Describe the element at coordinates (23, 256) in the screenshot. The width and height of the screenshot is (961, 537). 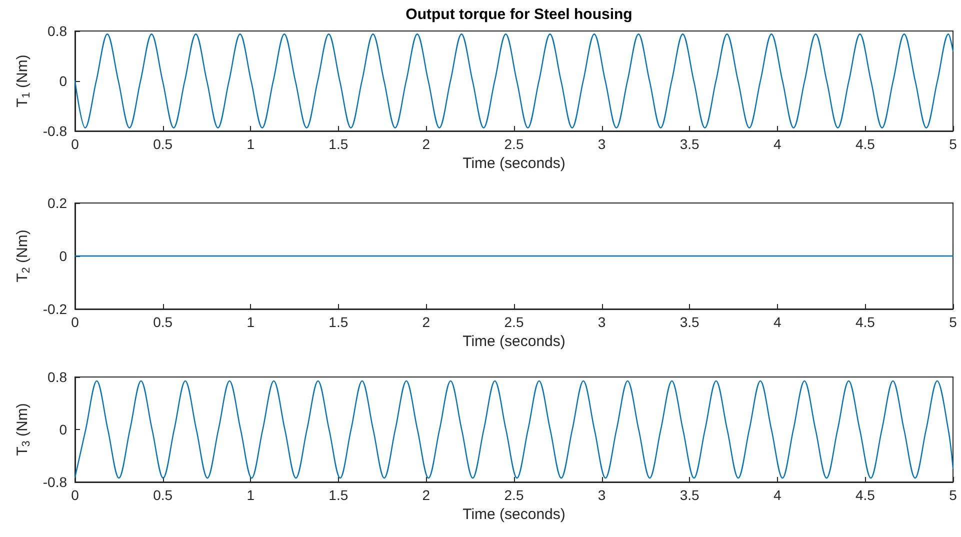
I see `y-axis-title: T2 (Nm)` at that location.